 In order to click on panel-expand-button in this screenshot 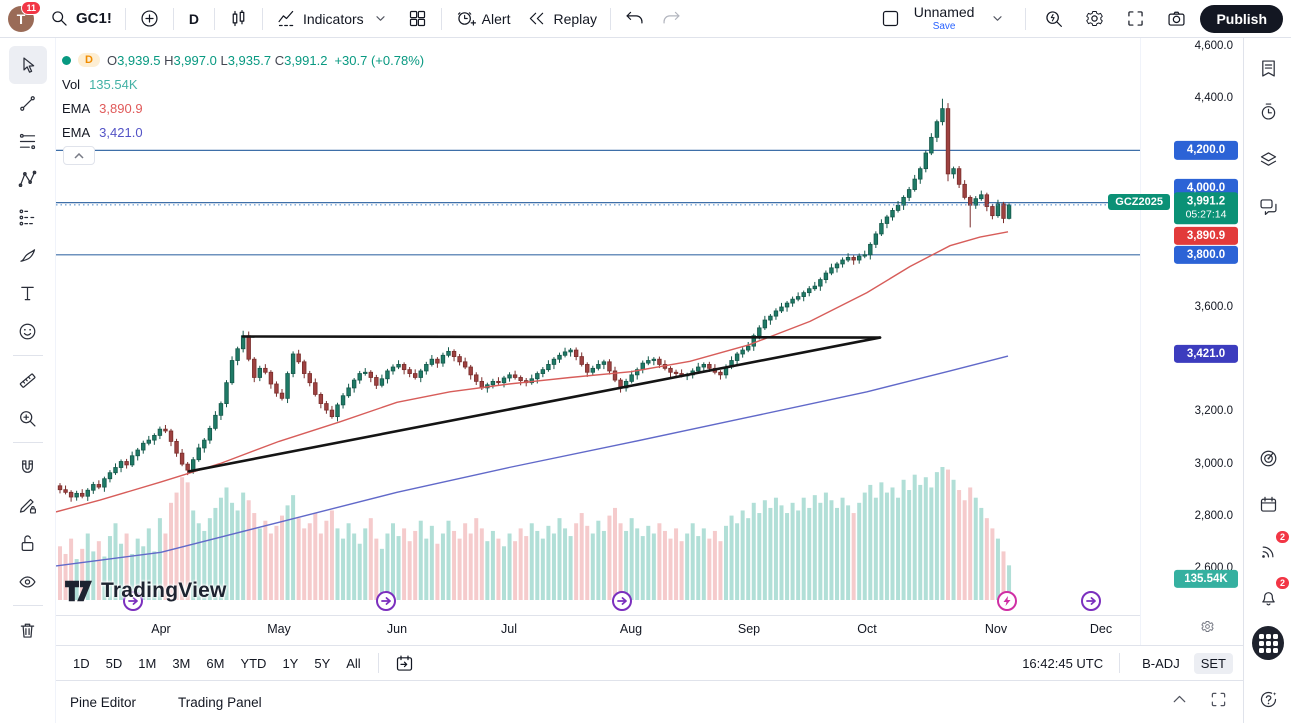, I will do `click(1179, 702)`.